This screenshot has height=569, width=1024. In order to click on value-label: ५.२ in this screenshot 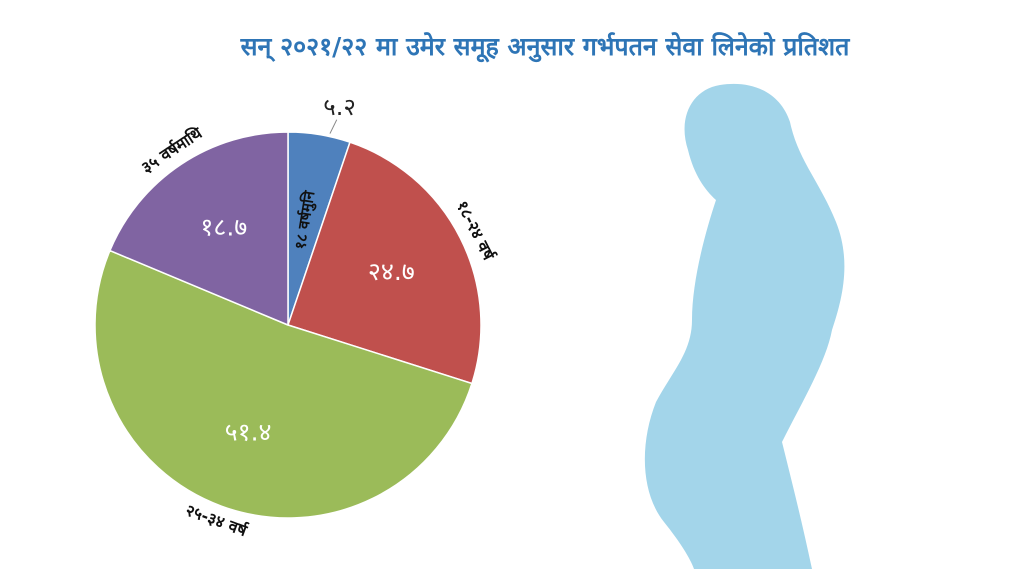, I will do `click(339, 107)`.